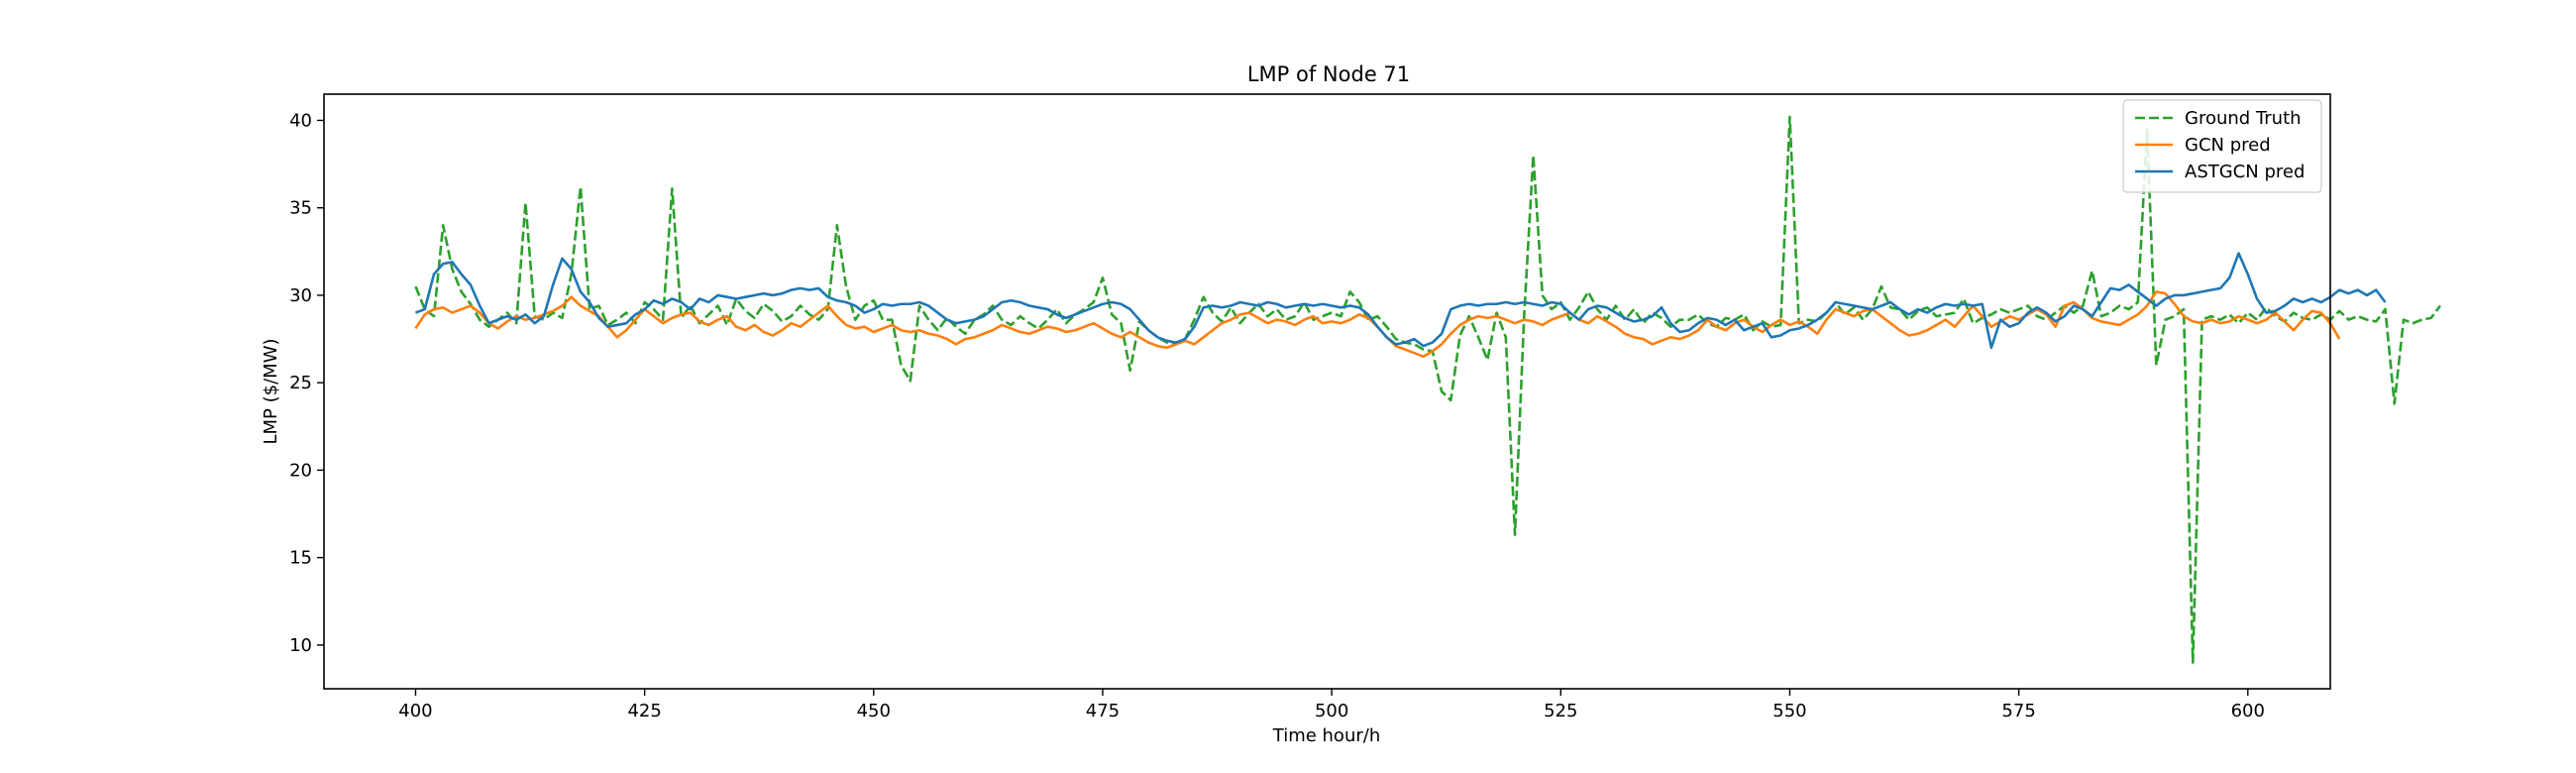  Describe the element at coordinates (271, 391) in the screenshot. I see `y-axis-label: LMP ($/MW)` at that location.